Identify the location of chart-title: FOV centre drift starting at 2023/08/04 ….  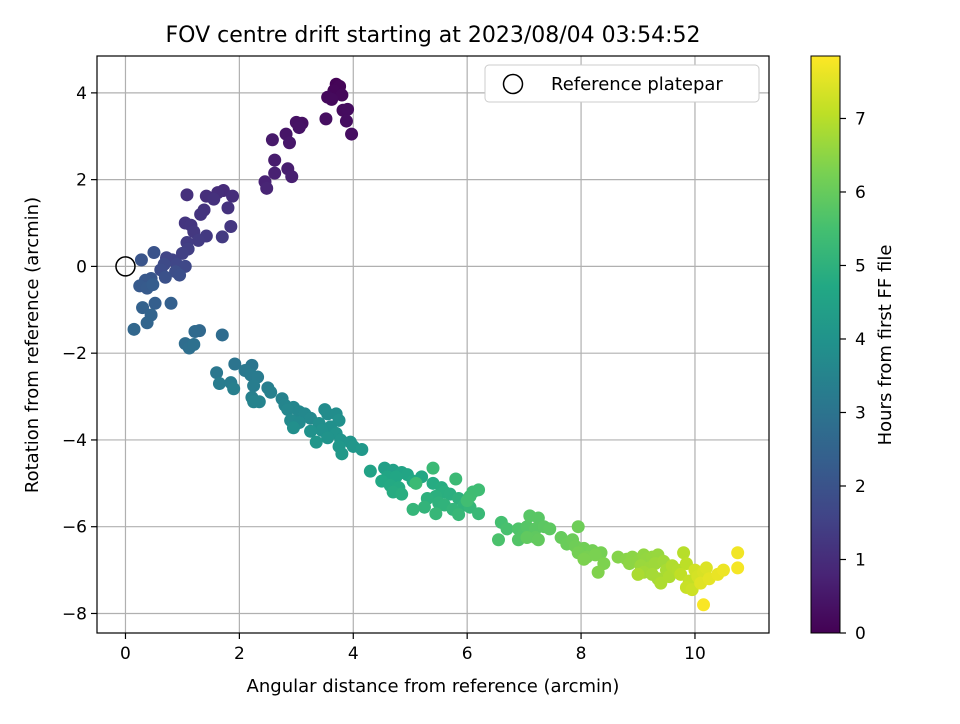
(433, 35).